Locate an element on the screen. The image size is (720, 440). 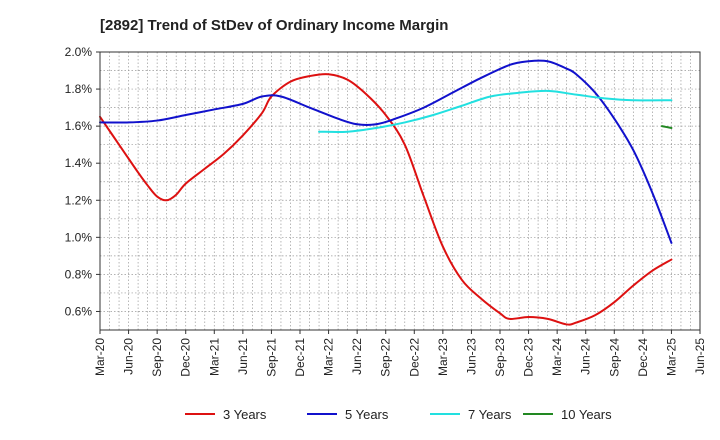
x-tick-label: Sep-21 is located at coordinates (271, 357).